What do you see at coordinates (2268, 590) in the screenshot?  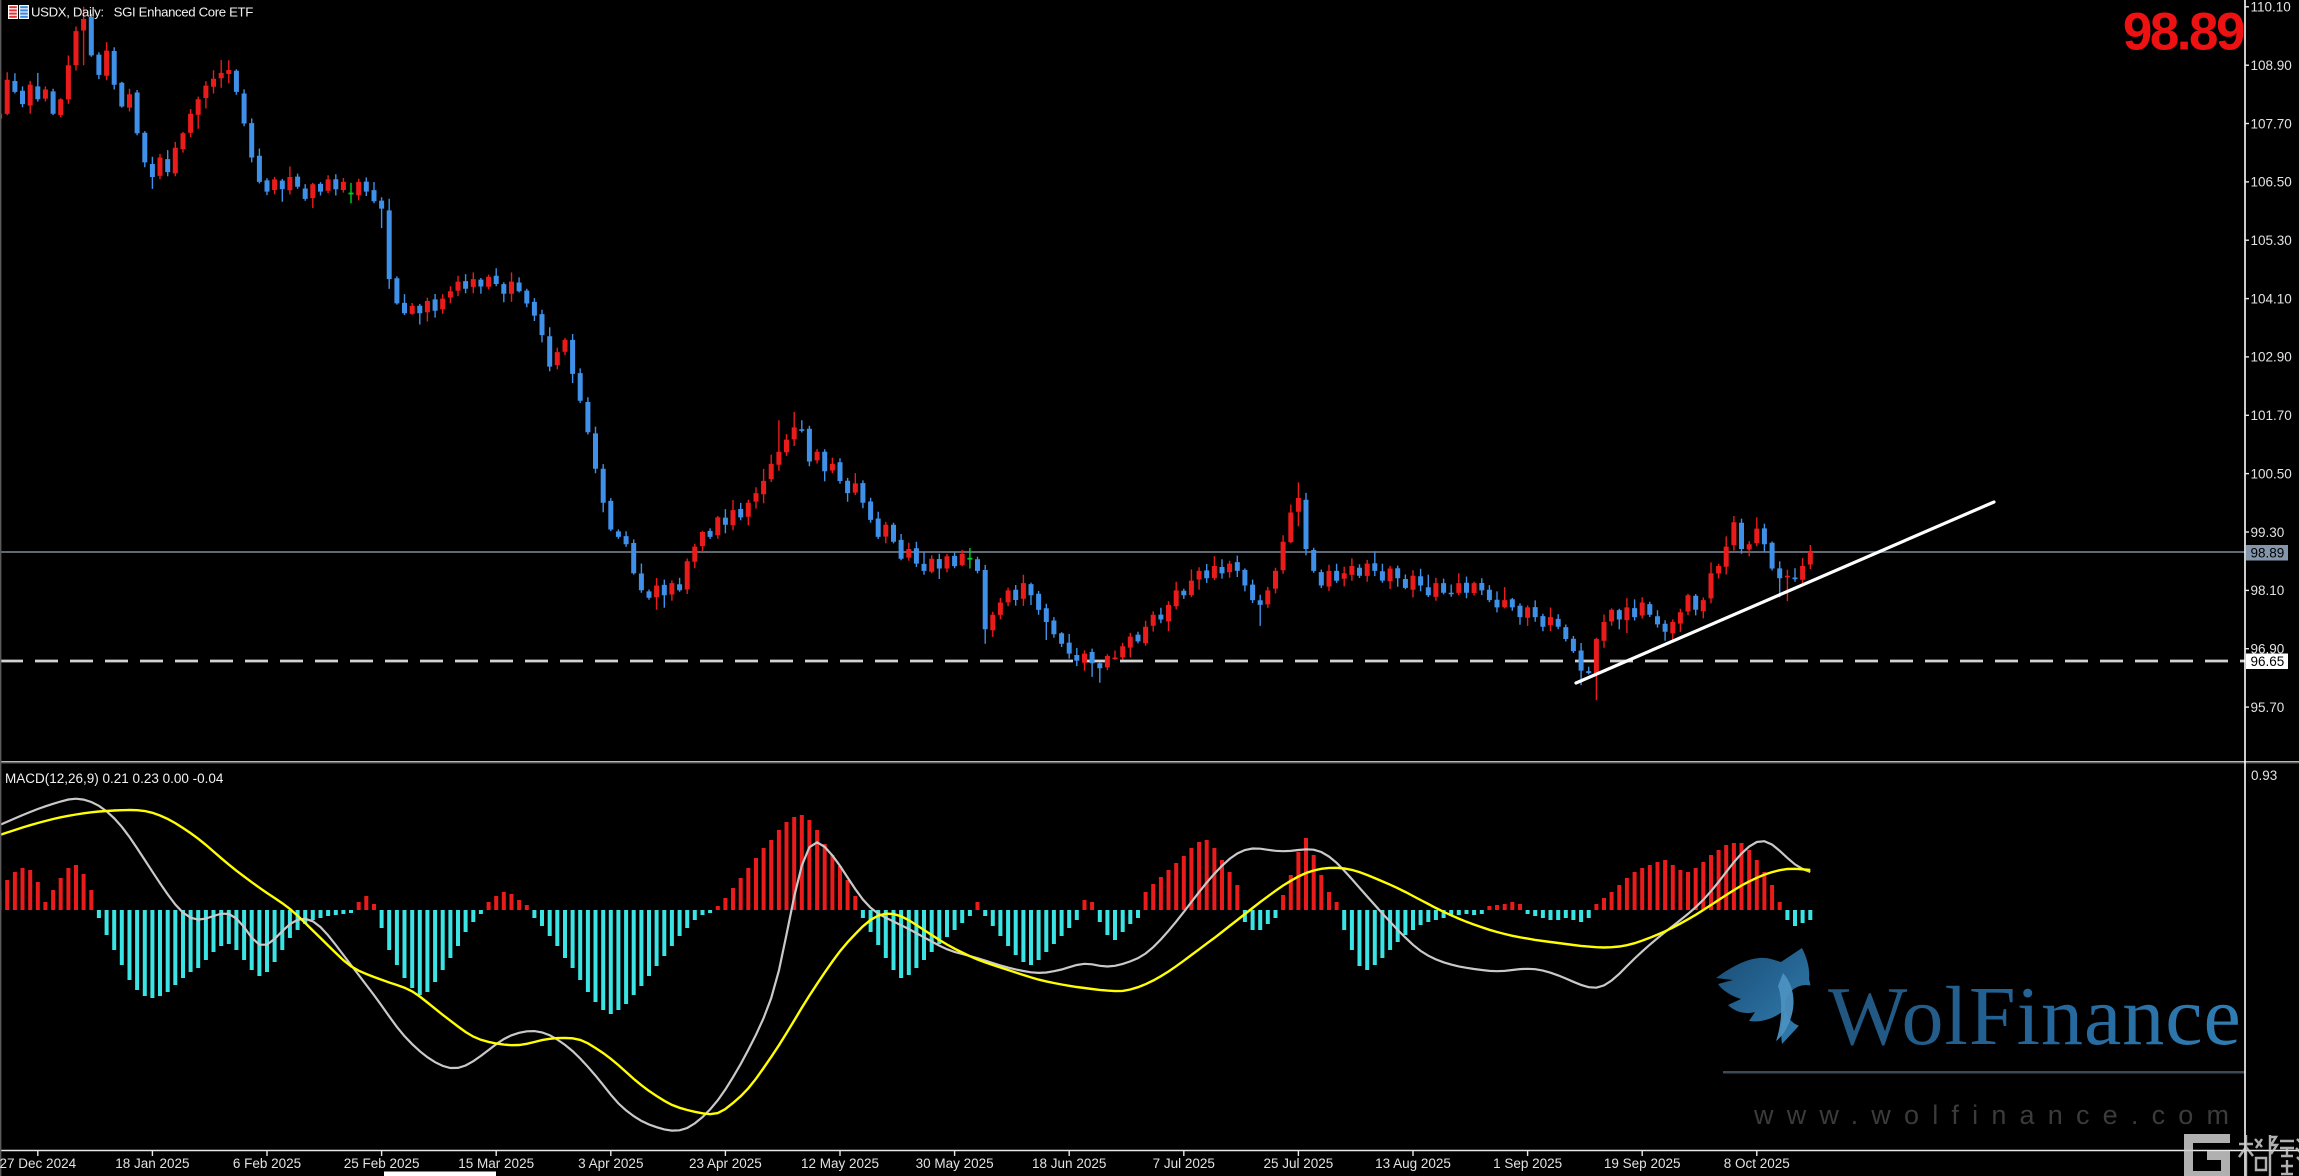 I see `svg-text: 98.10` at bounding box center [2268, 590].